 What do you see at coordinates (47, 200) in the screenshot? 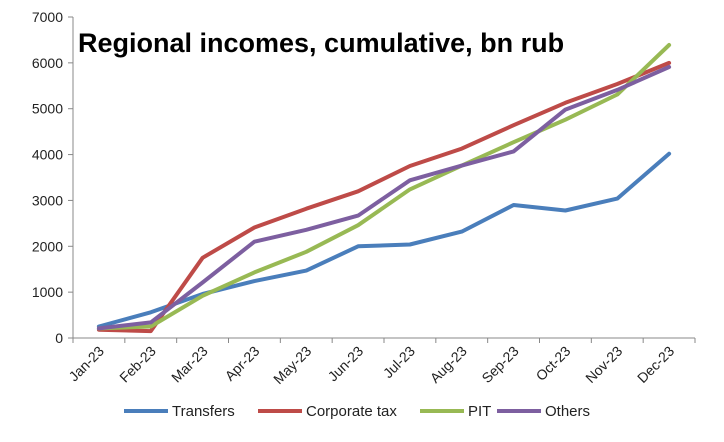
I see `y-tick-label: 3000` at bounding box center [47, 200].